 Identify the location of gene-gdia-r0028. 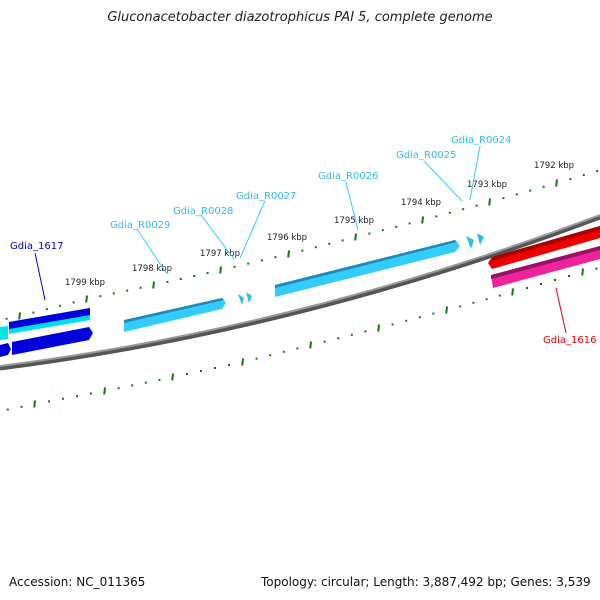
(241, 299).